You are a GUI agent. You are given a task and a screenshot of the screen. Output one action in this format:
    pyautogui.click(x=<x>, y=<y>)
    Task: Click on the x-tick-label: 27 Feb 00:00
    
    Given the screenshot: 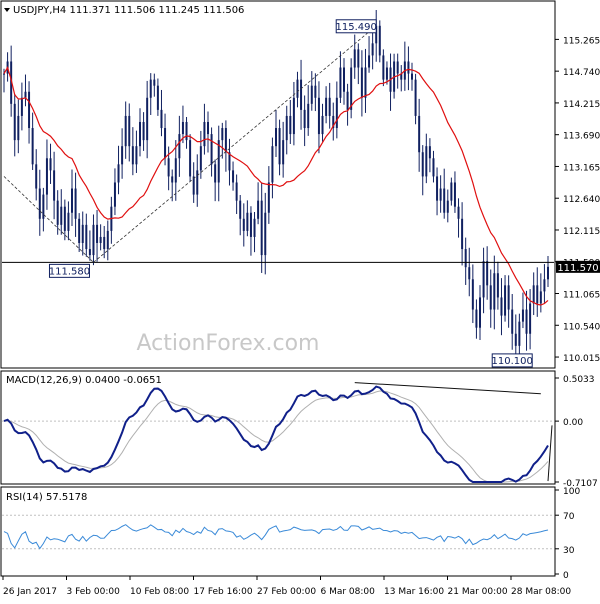 What is the action you would take?
    pyautogui.click(x=286, y=592)
    